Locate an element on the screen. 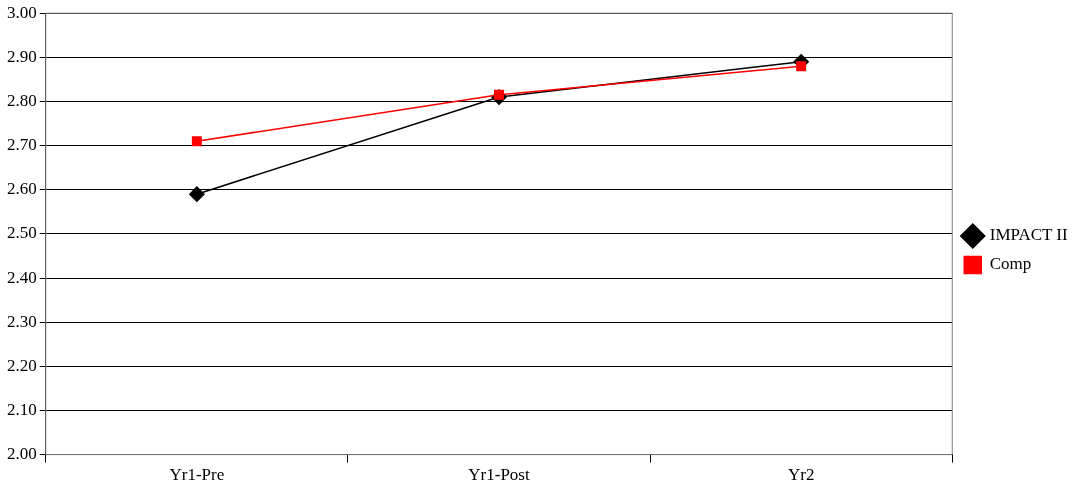  y-tick-label: 2.00 is located at coordinates (22, 454).